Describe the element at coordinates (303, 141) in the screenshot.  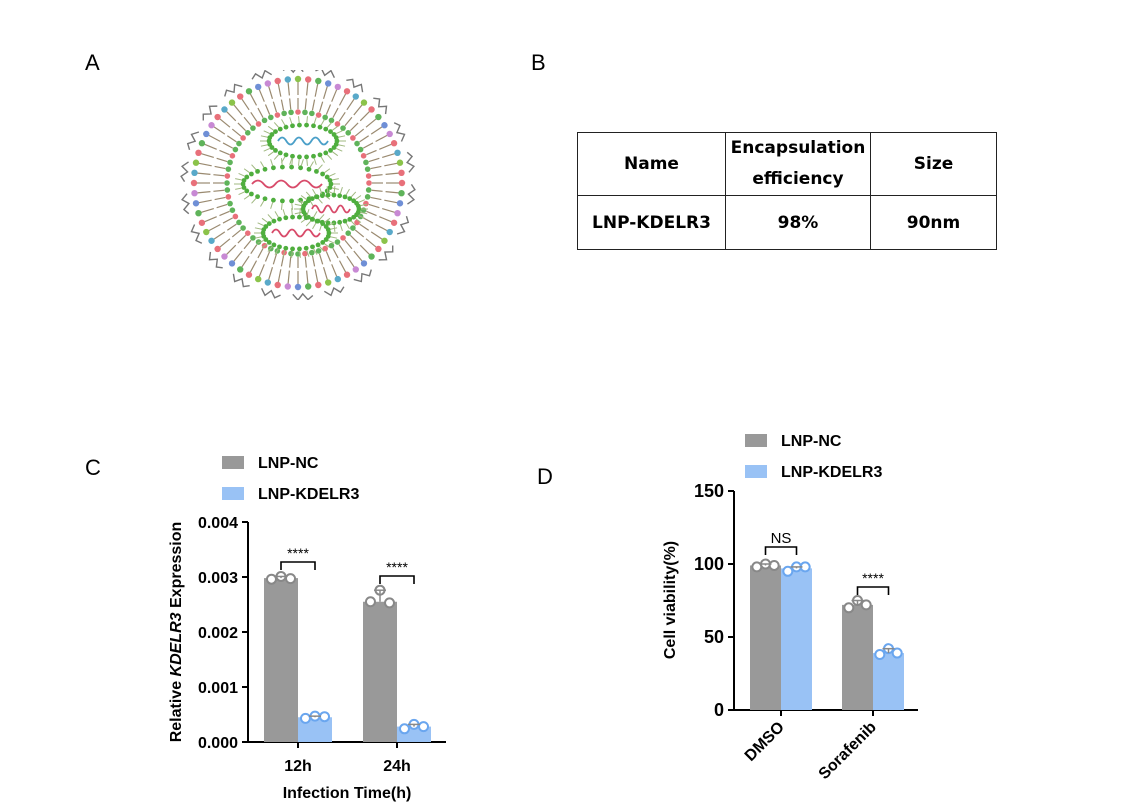
I see `mrna-strand` at that location.